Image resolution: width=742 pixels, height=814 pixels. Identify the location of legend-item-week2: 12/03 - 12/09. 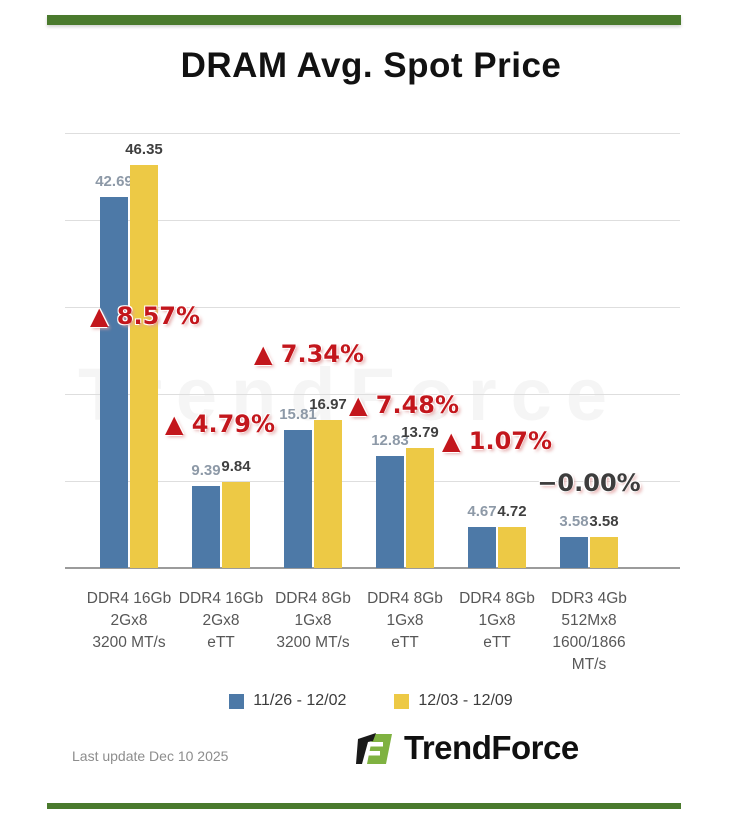
(453, 701).